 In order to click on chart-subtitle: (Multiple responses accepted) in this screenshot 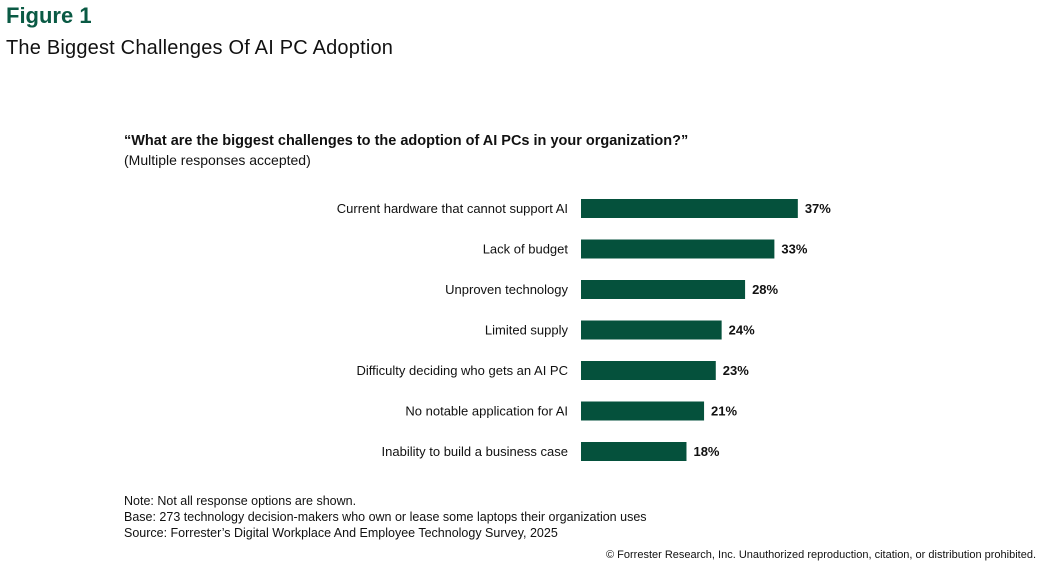, I will do `click(217, 160)`.